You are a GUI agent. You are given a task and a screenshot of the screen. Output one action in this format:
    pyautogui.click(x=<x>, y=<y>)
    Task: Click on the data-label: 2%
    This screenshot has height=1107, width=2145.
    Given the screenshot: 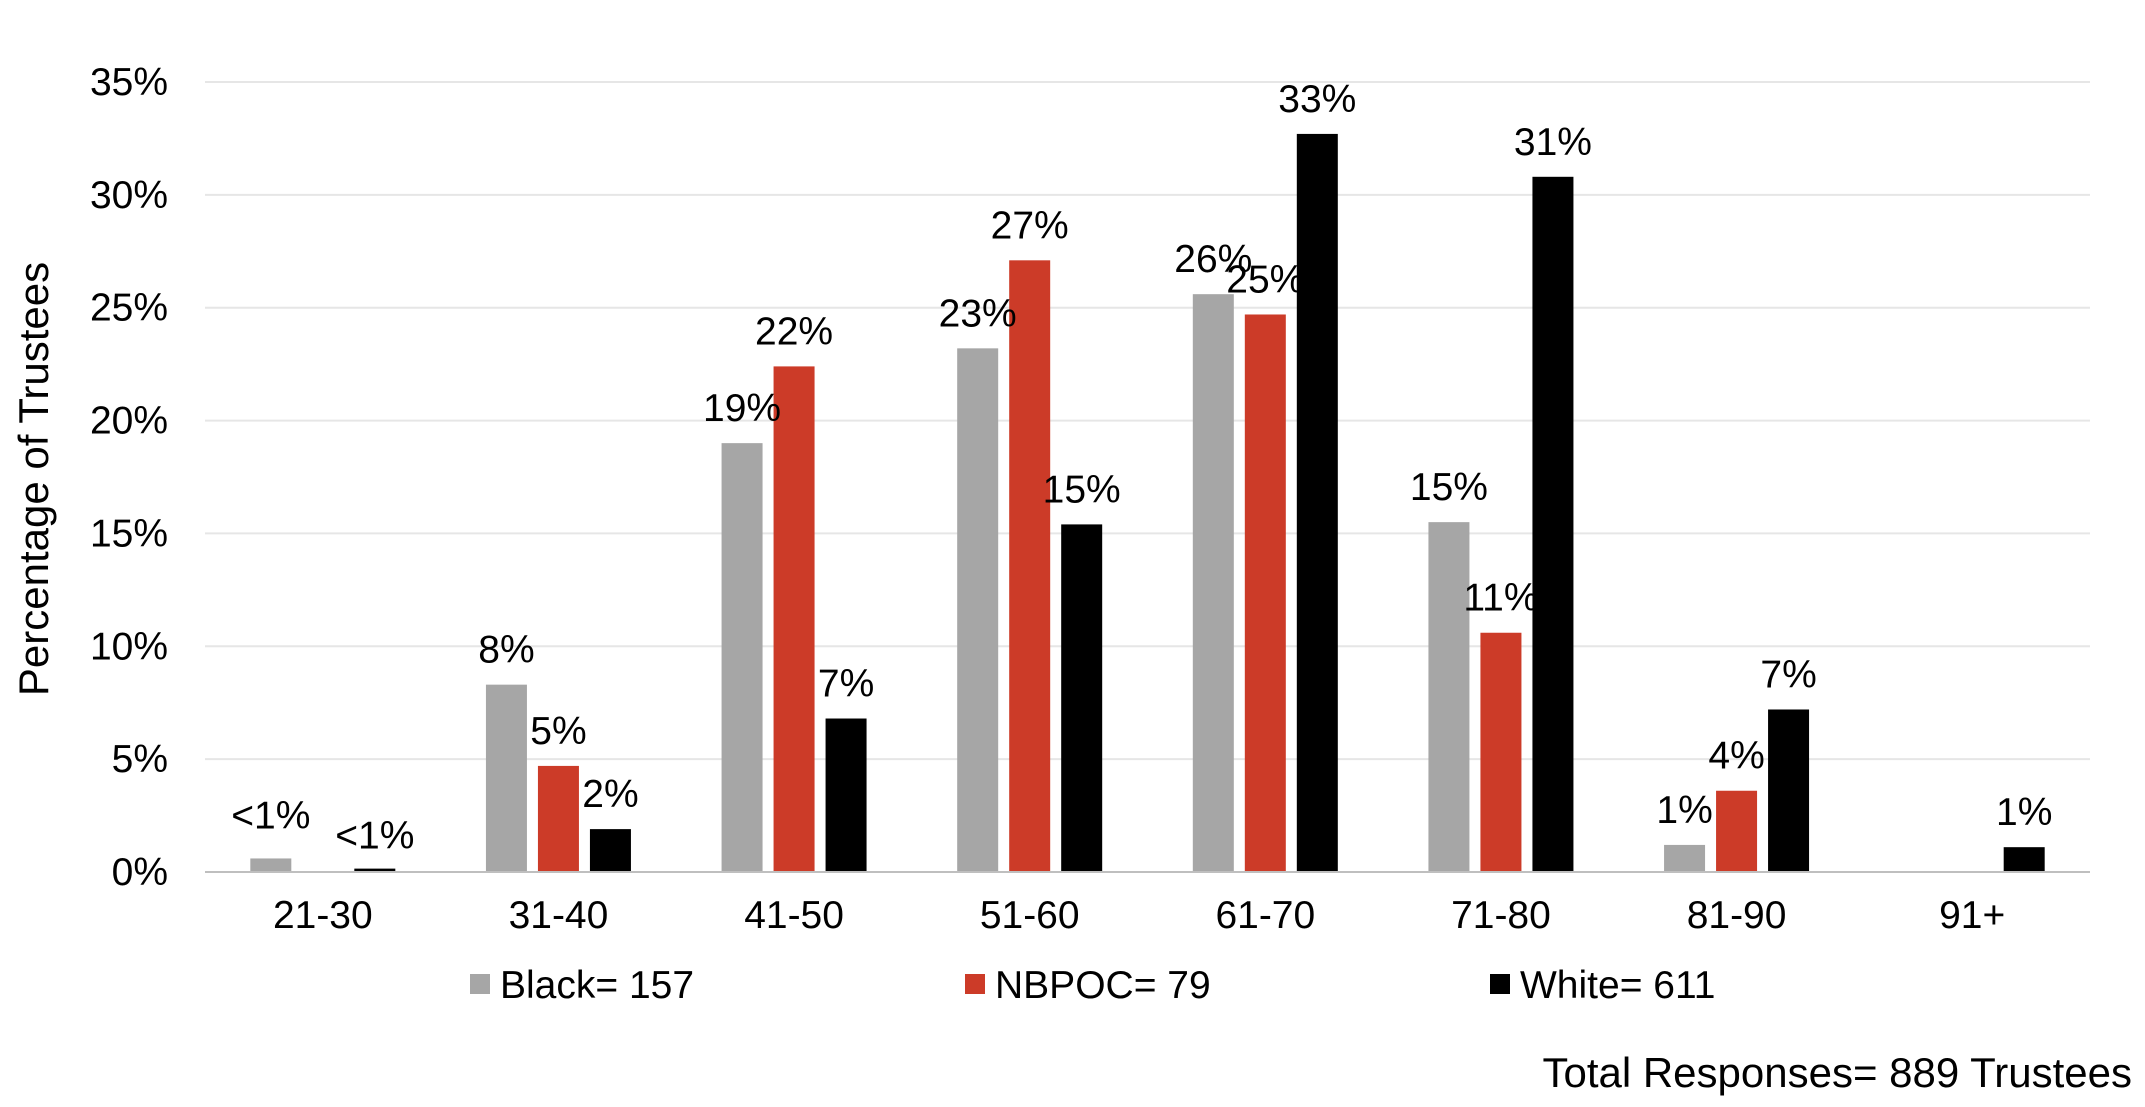 What is the action you would take?
    pyautogui.click(x=610, y=794)
    